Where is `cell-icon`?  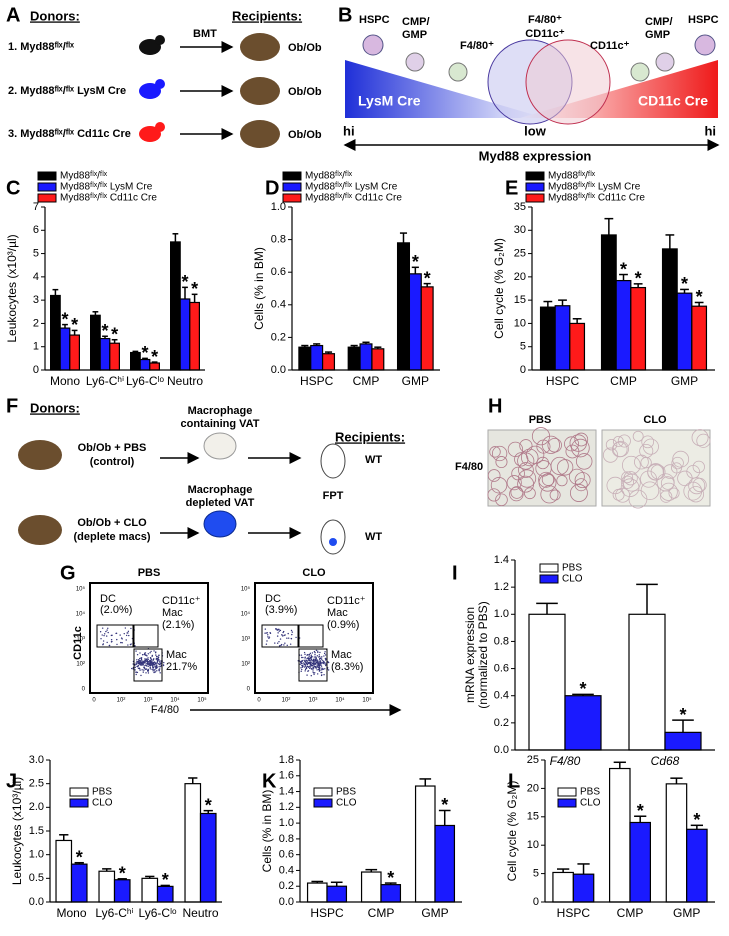
cell-icon is located at coordinates (373, 45).